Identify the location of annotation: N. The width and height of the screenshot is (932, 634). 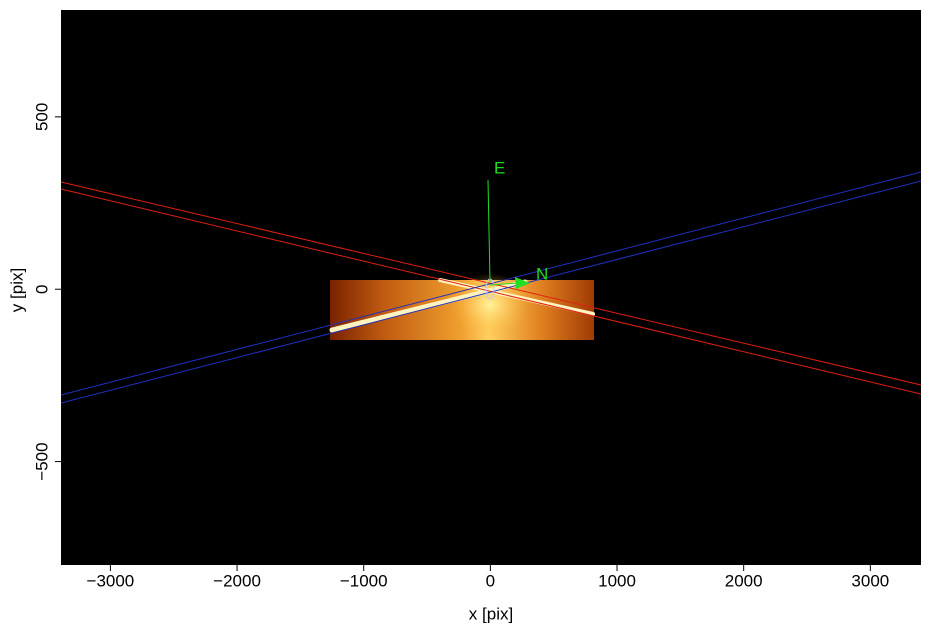
(542, 273).